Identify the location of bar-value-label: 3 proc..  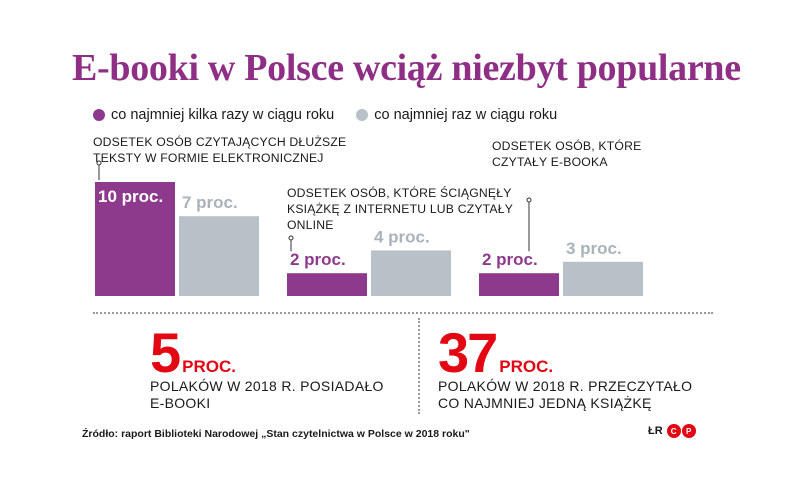
(594, 248).